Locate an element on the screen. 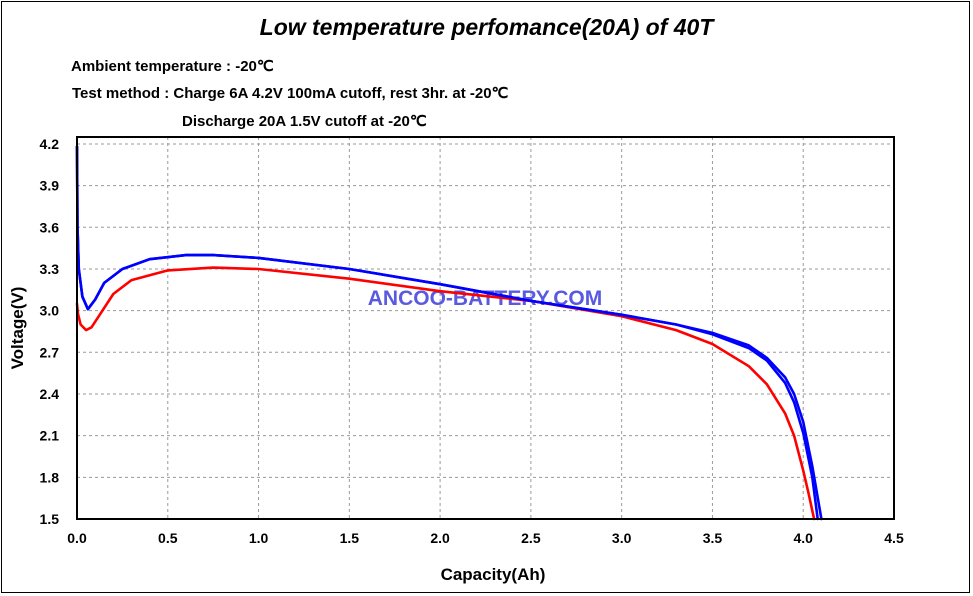  x-axis-label: Capacity(Ah) is located at coordinates (493, 574).